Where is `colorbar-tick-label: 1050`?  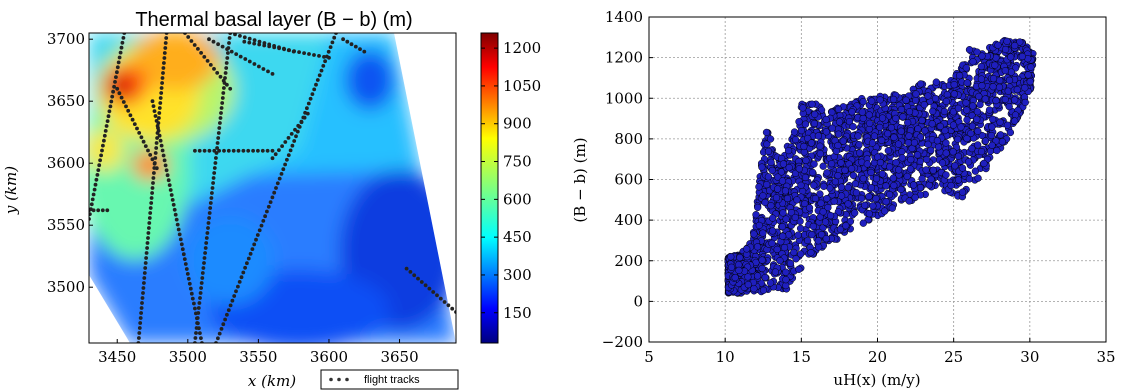
colorbar-tick-label: 1050 is located at coordinates (522, 86).